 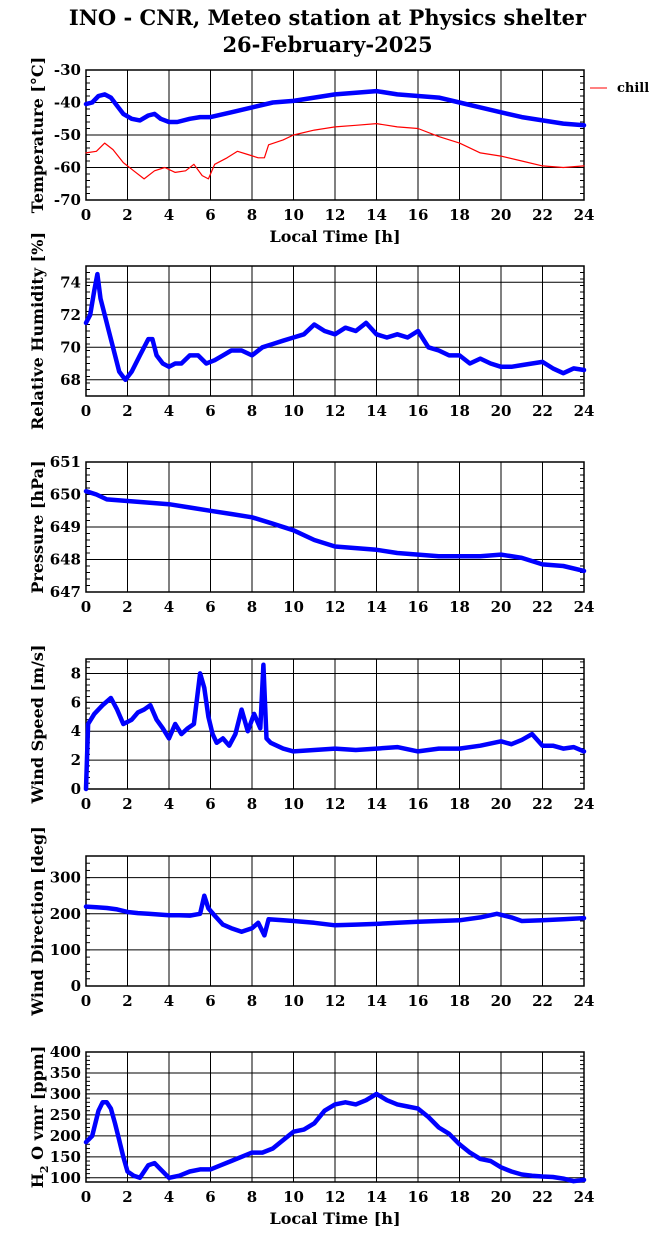 What do you see at coordinates (70, 282) in the screenshot?
I see `y-tick-label: 74` at bounding box center [70, 282].